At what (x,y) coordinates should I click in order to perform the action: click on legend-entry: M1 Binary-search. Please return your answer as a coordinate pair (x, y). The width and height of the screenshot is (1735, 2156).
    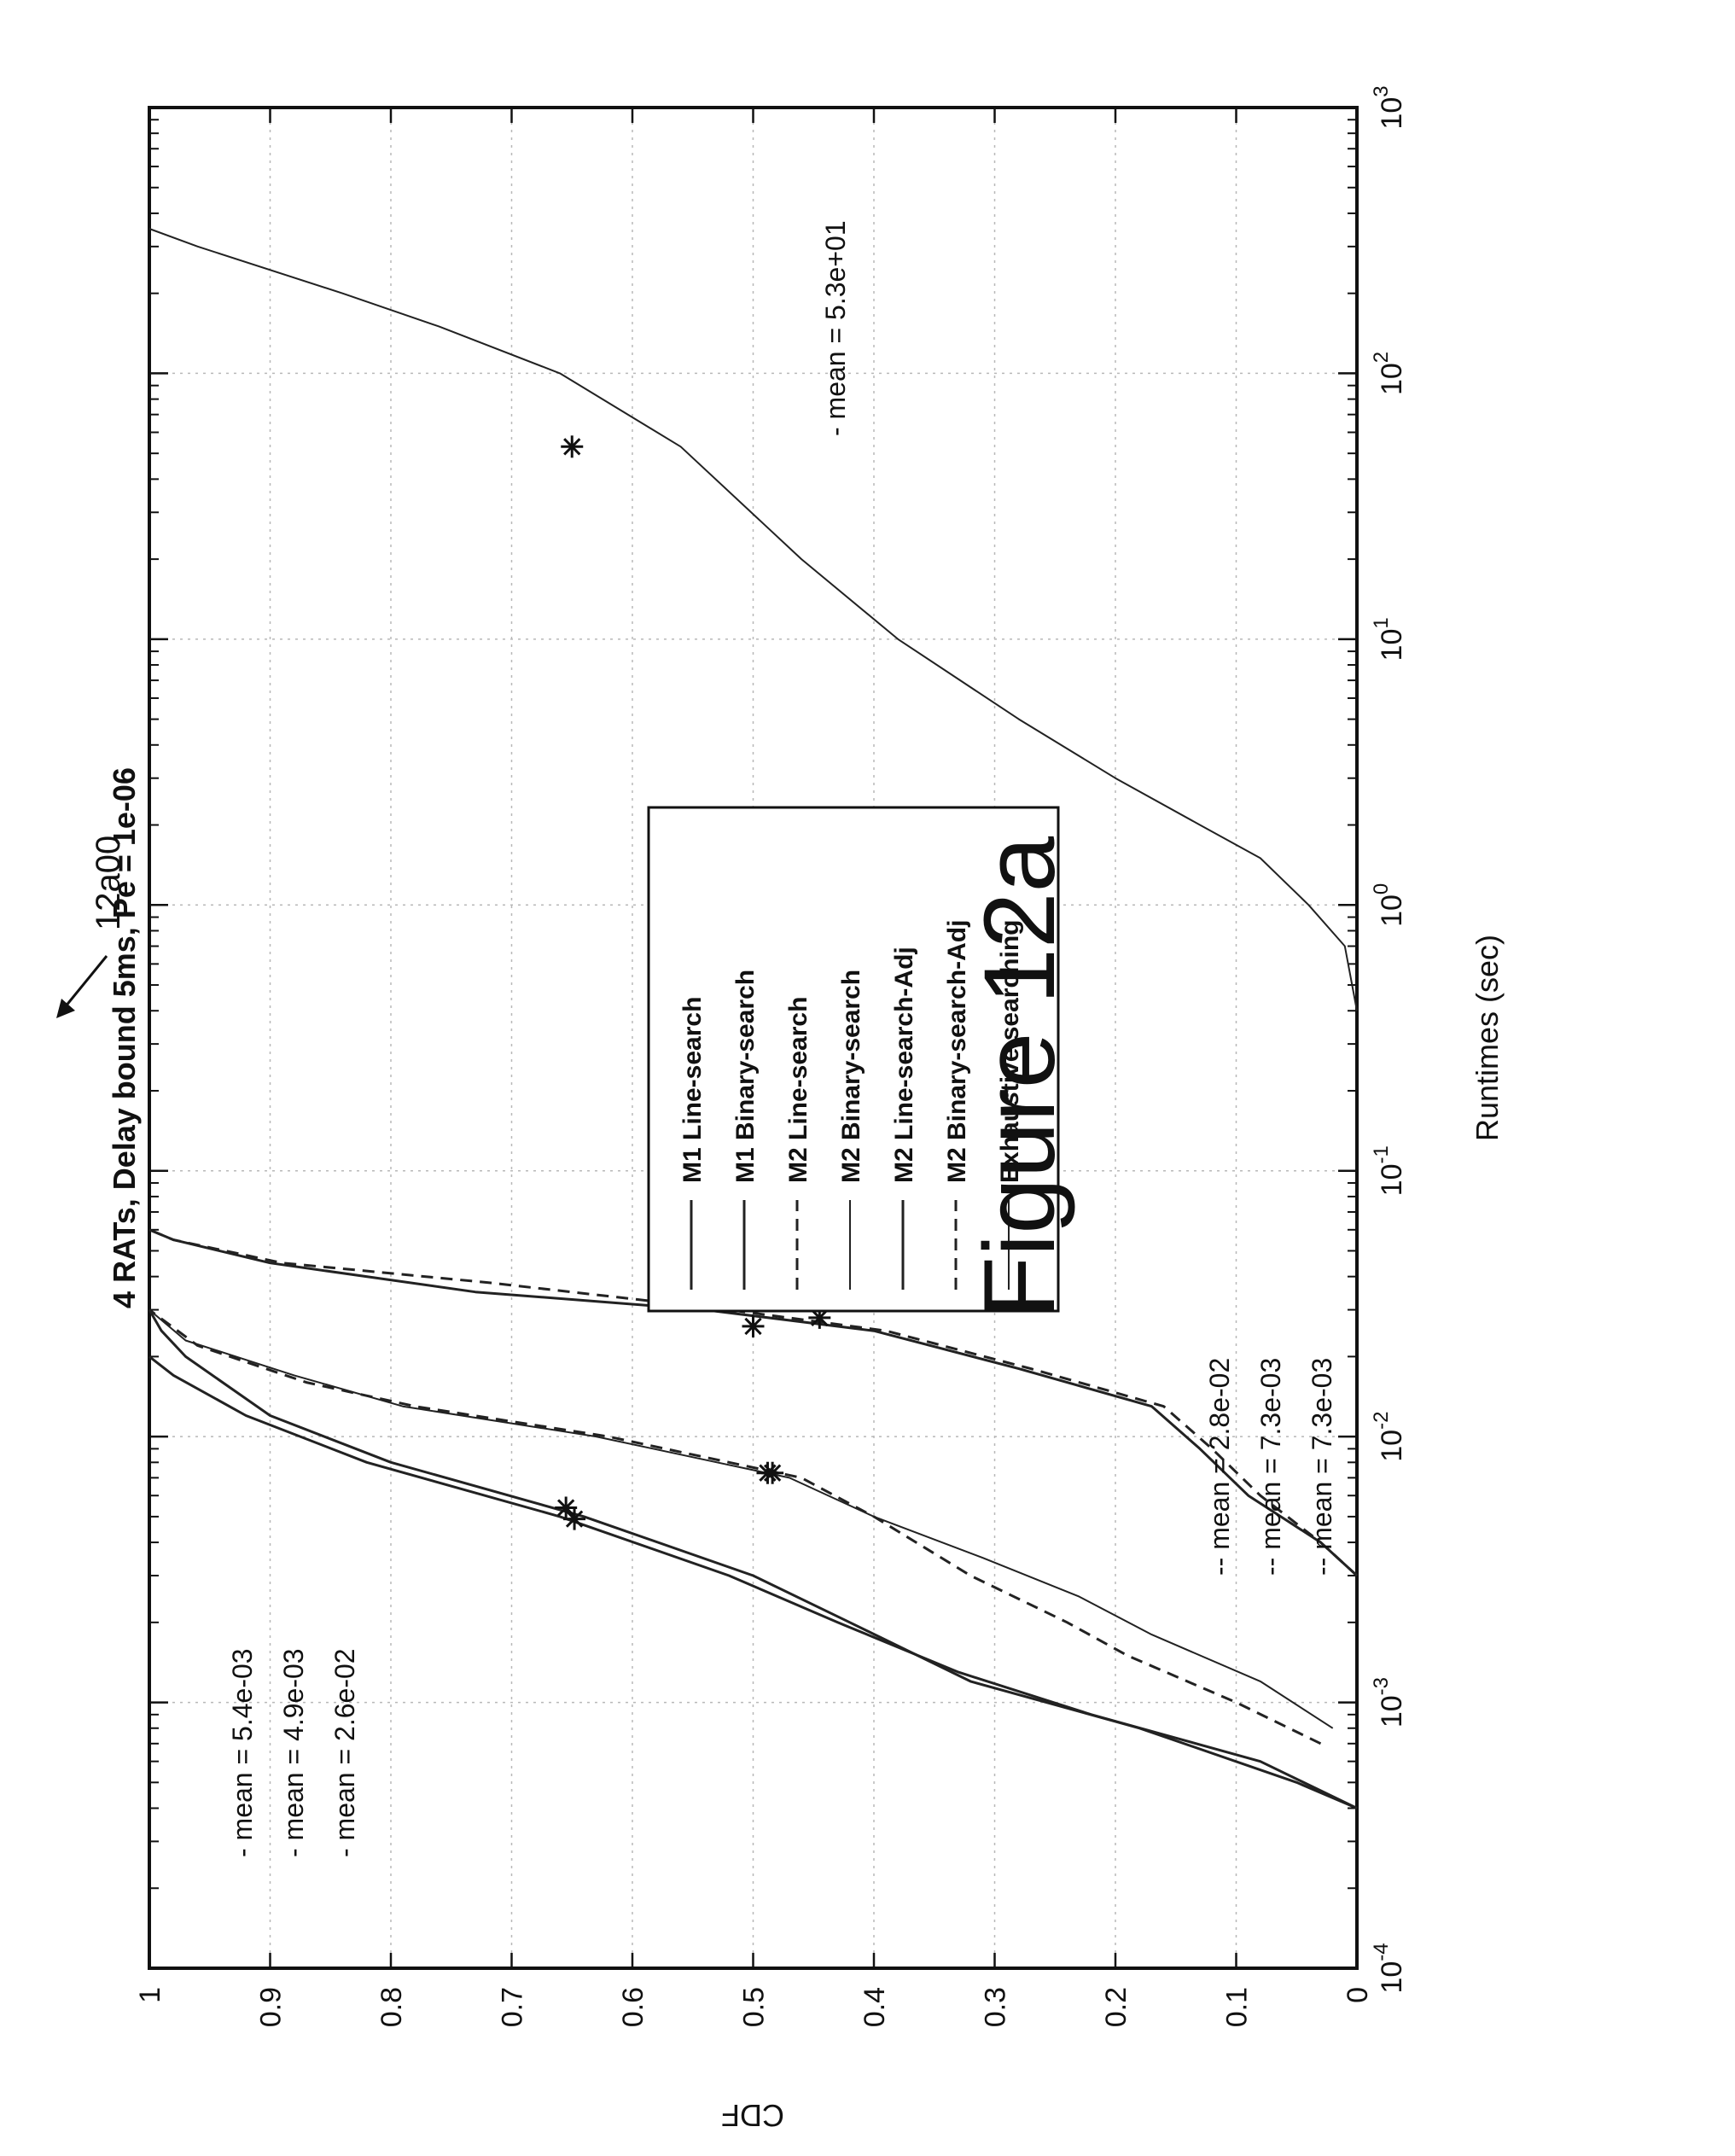
    Looking at the image, I should click on (745, 1076).